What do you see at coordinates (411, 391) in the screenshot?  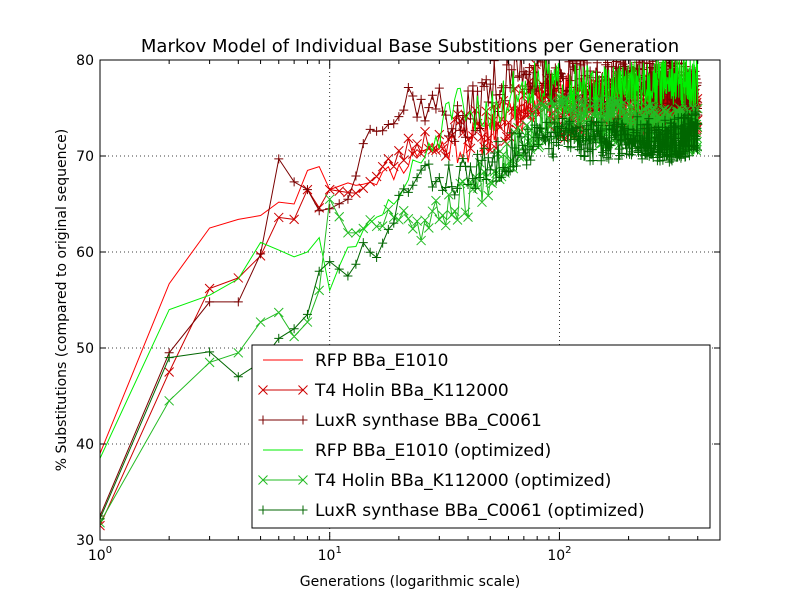 I see `legend-label-2: T4 Holin BBa_K112000` at bounding box center [411, 391].